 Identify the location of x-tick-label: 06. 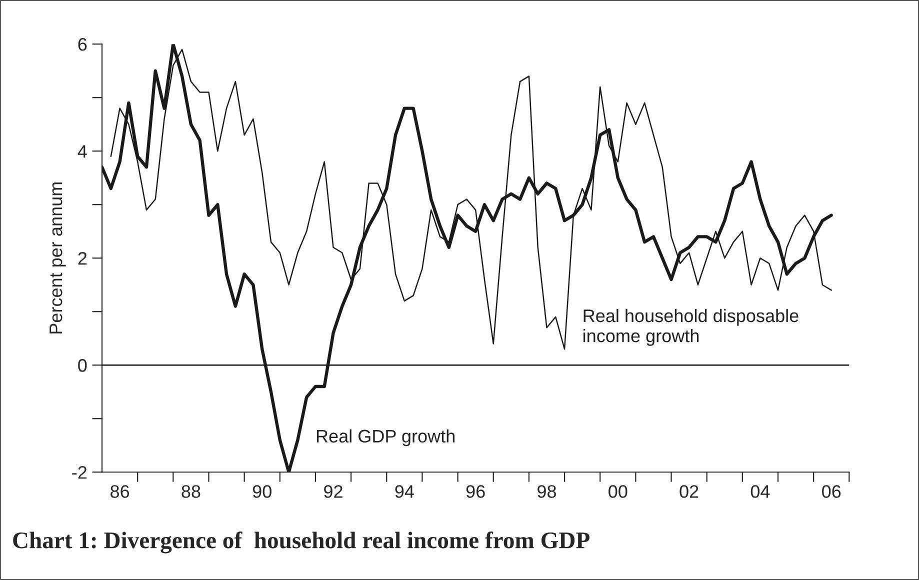
(831, 491).